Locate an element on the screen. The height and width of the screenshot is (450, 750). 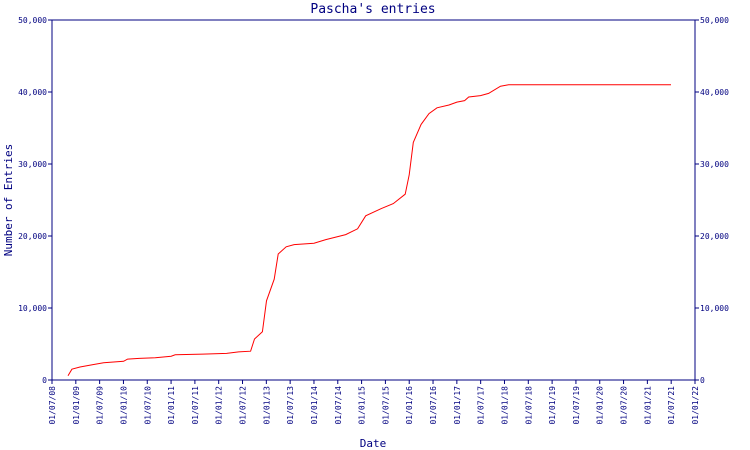
x-tick-label: 01/07/09 is located at coordinates (100, 405).